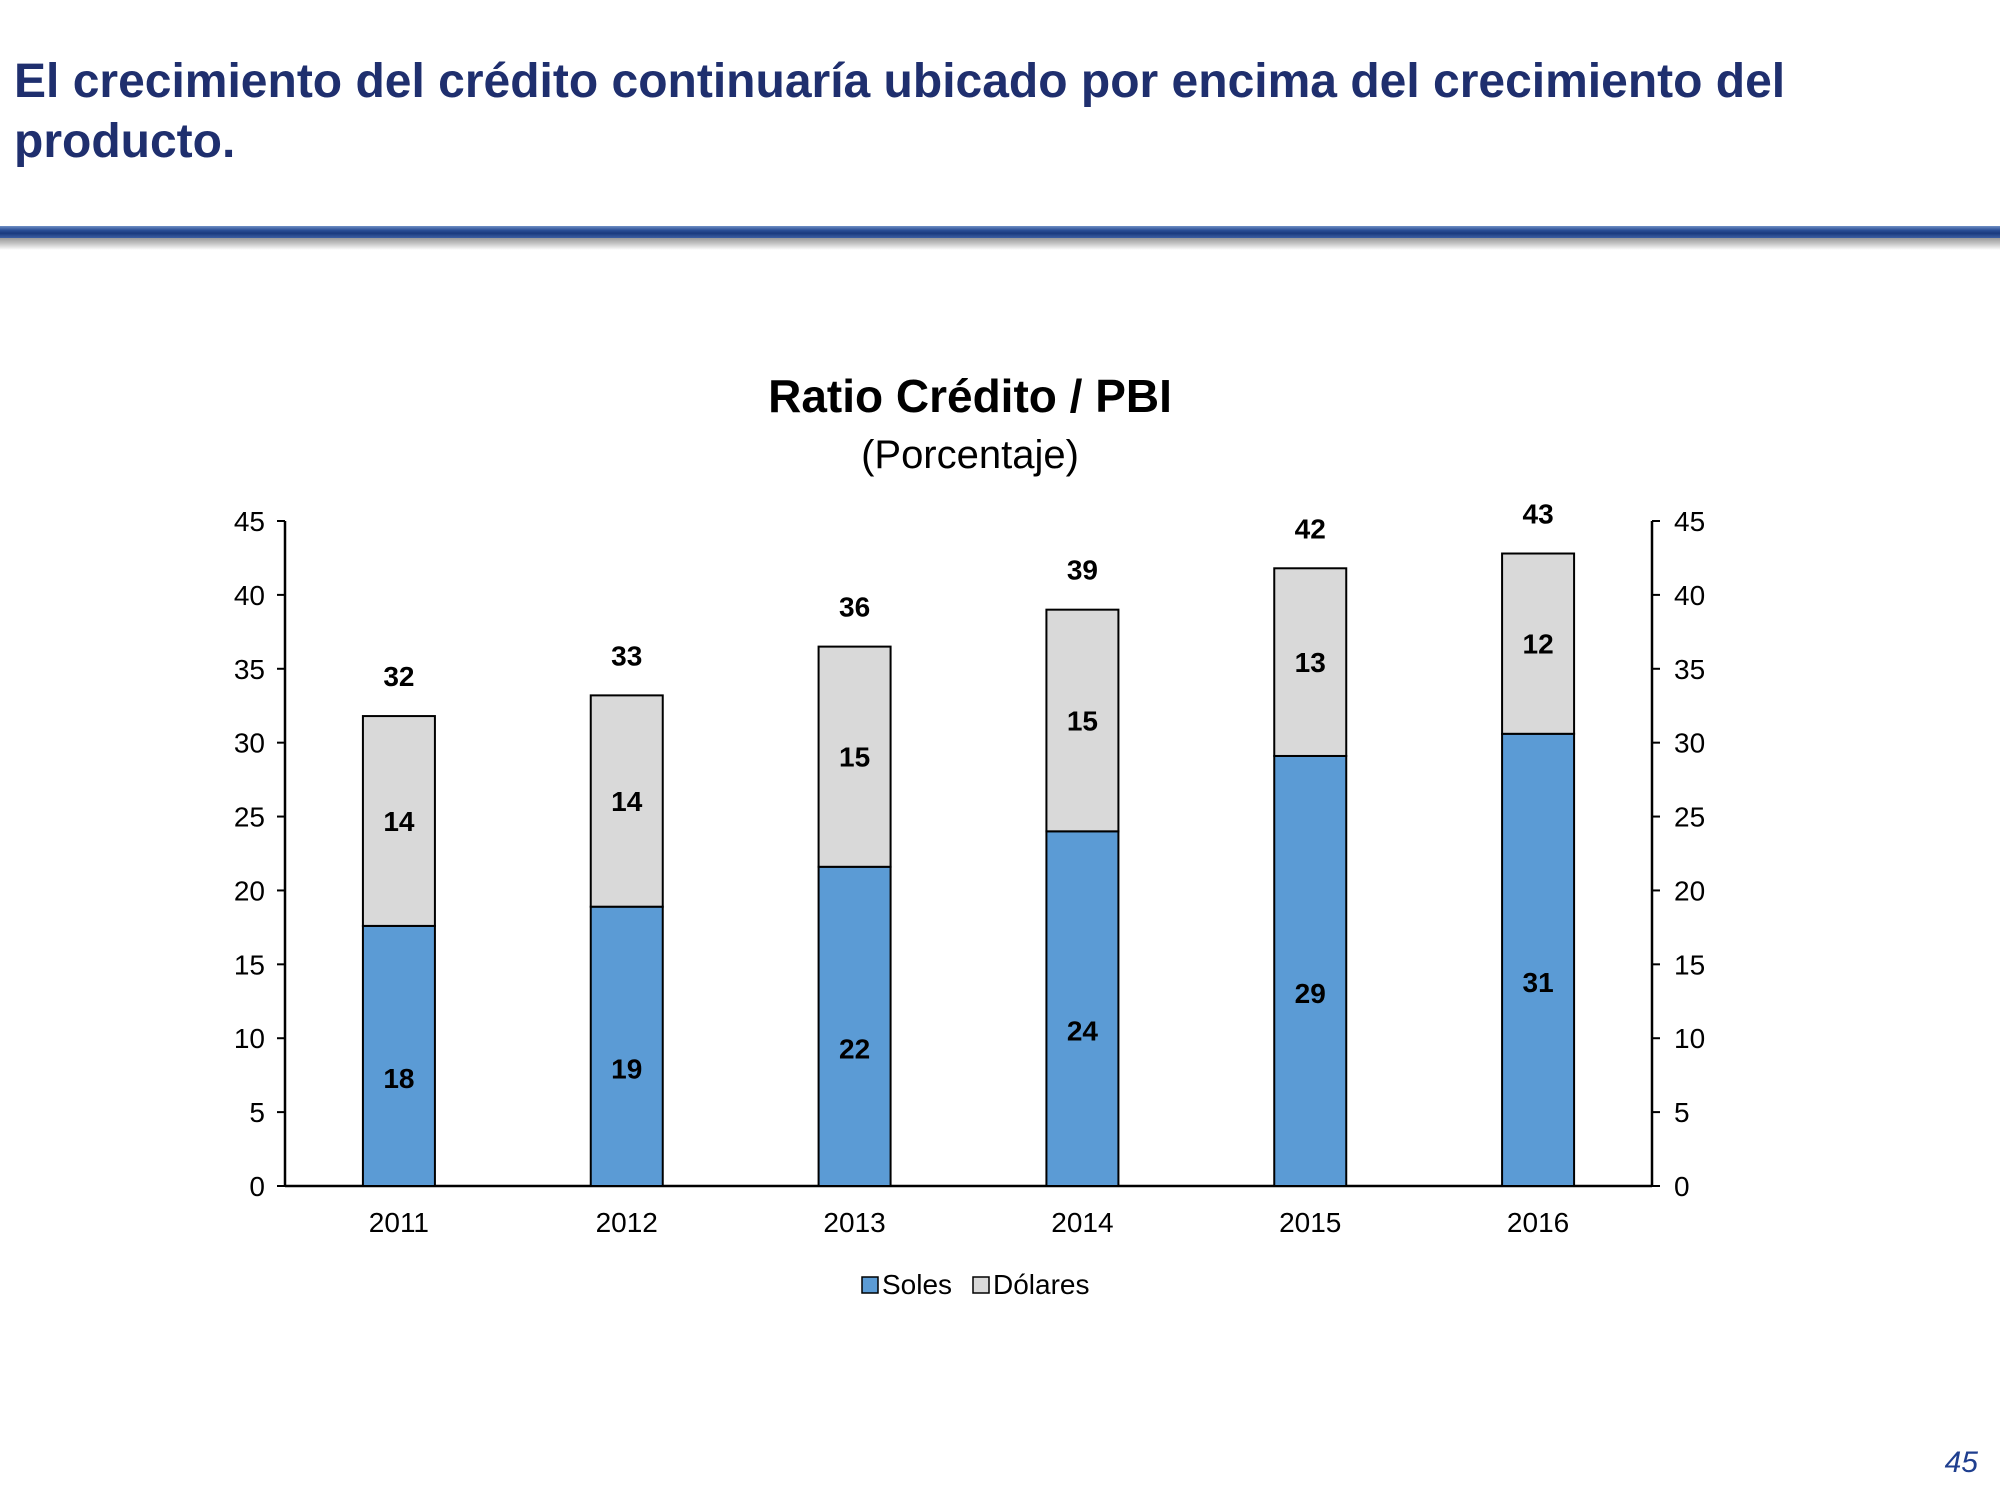 This screenshot has height=1500, width=2000. Describe the element at coordinates (1310, 993) in the screenshot. I see `label-soles-2015: 29` at that location.